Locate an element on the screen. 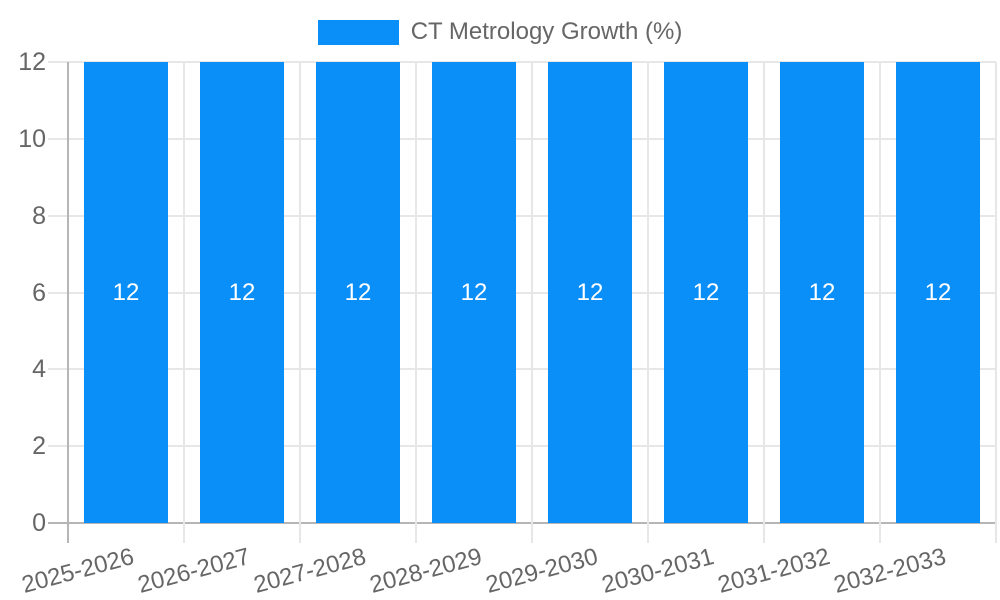 This screenshot has height=600, width=1000. x-tick-label: 2032-2033 is located at coordinates (890, 571).